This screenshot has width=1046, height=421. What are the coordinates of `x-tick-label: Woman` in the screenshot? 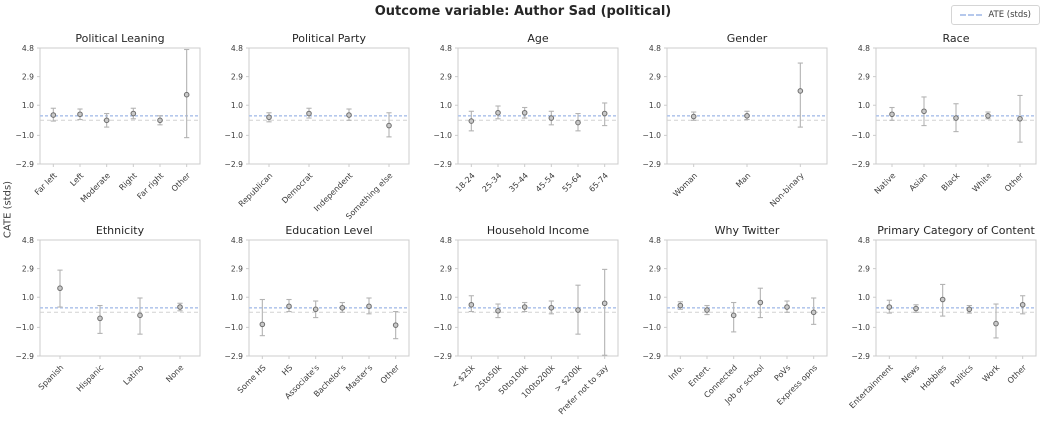 It's located at (685, 185).